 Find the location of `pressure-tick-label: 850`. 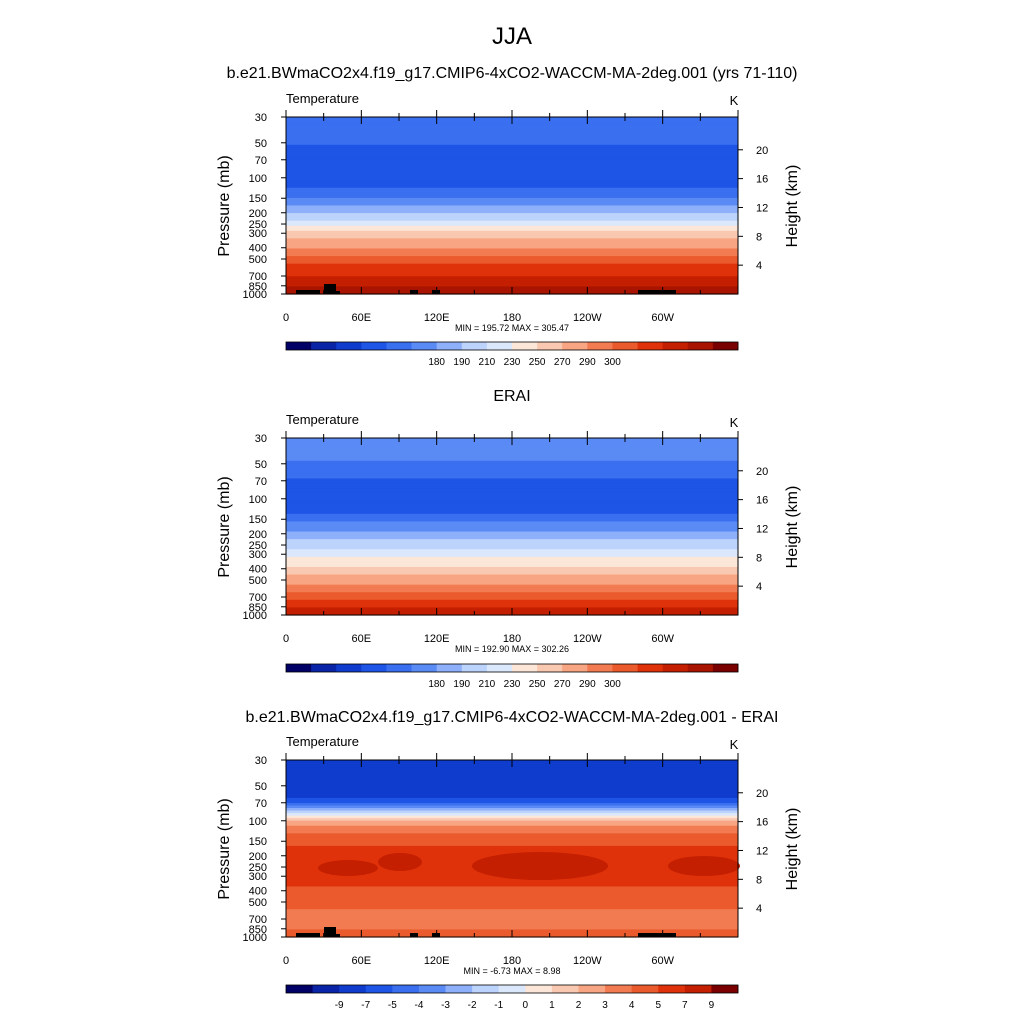

pressure-tick-label: 850 is located at coordinates (258, 608).